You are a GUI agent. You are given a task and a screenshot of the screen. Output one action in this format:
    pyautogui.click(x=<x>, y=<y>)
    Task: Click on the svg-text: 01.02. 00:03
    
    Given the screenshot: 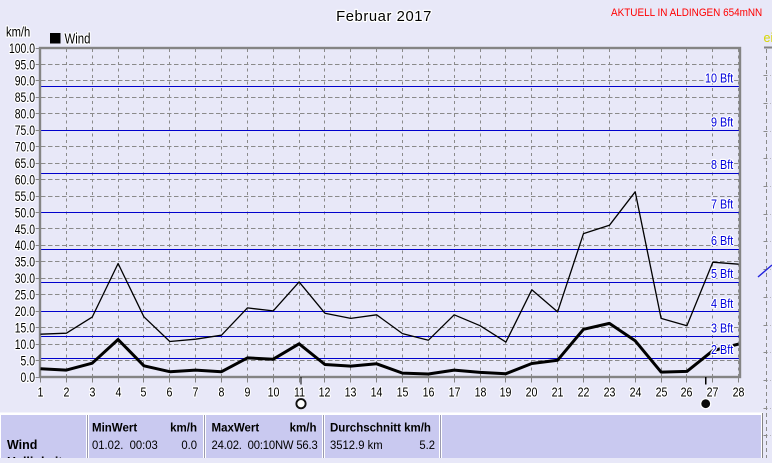 What is the action you would take?
    pyautogui.click(x=125, y=444)
    